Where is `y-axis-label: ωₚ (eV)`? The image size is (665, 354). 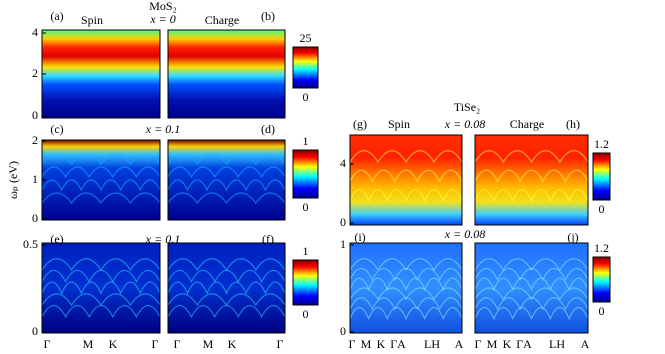
y-axis-label: ωₚ (eV) is located at coordinates (13, 180).